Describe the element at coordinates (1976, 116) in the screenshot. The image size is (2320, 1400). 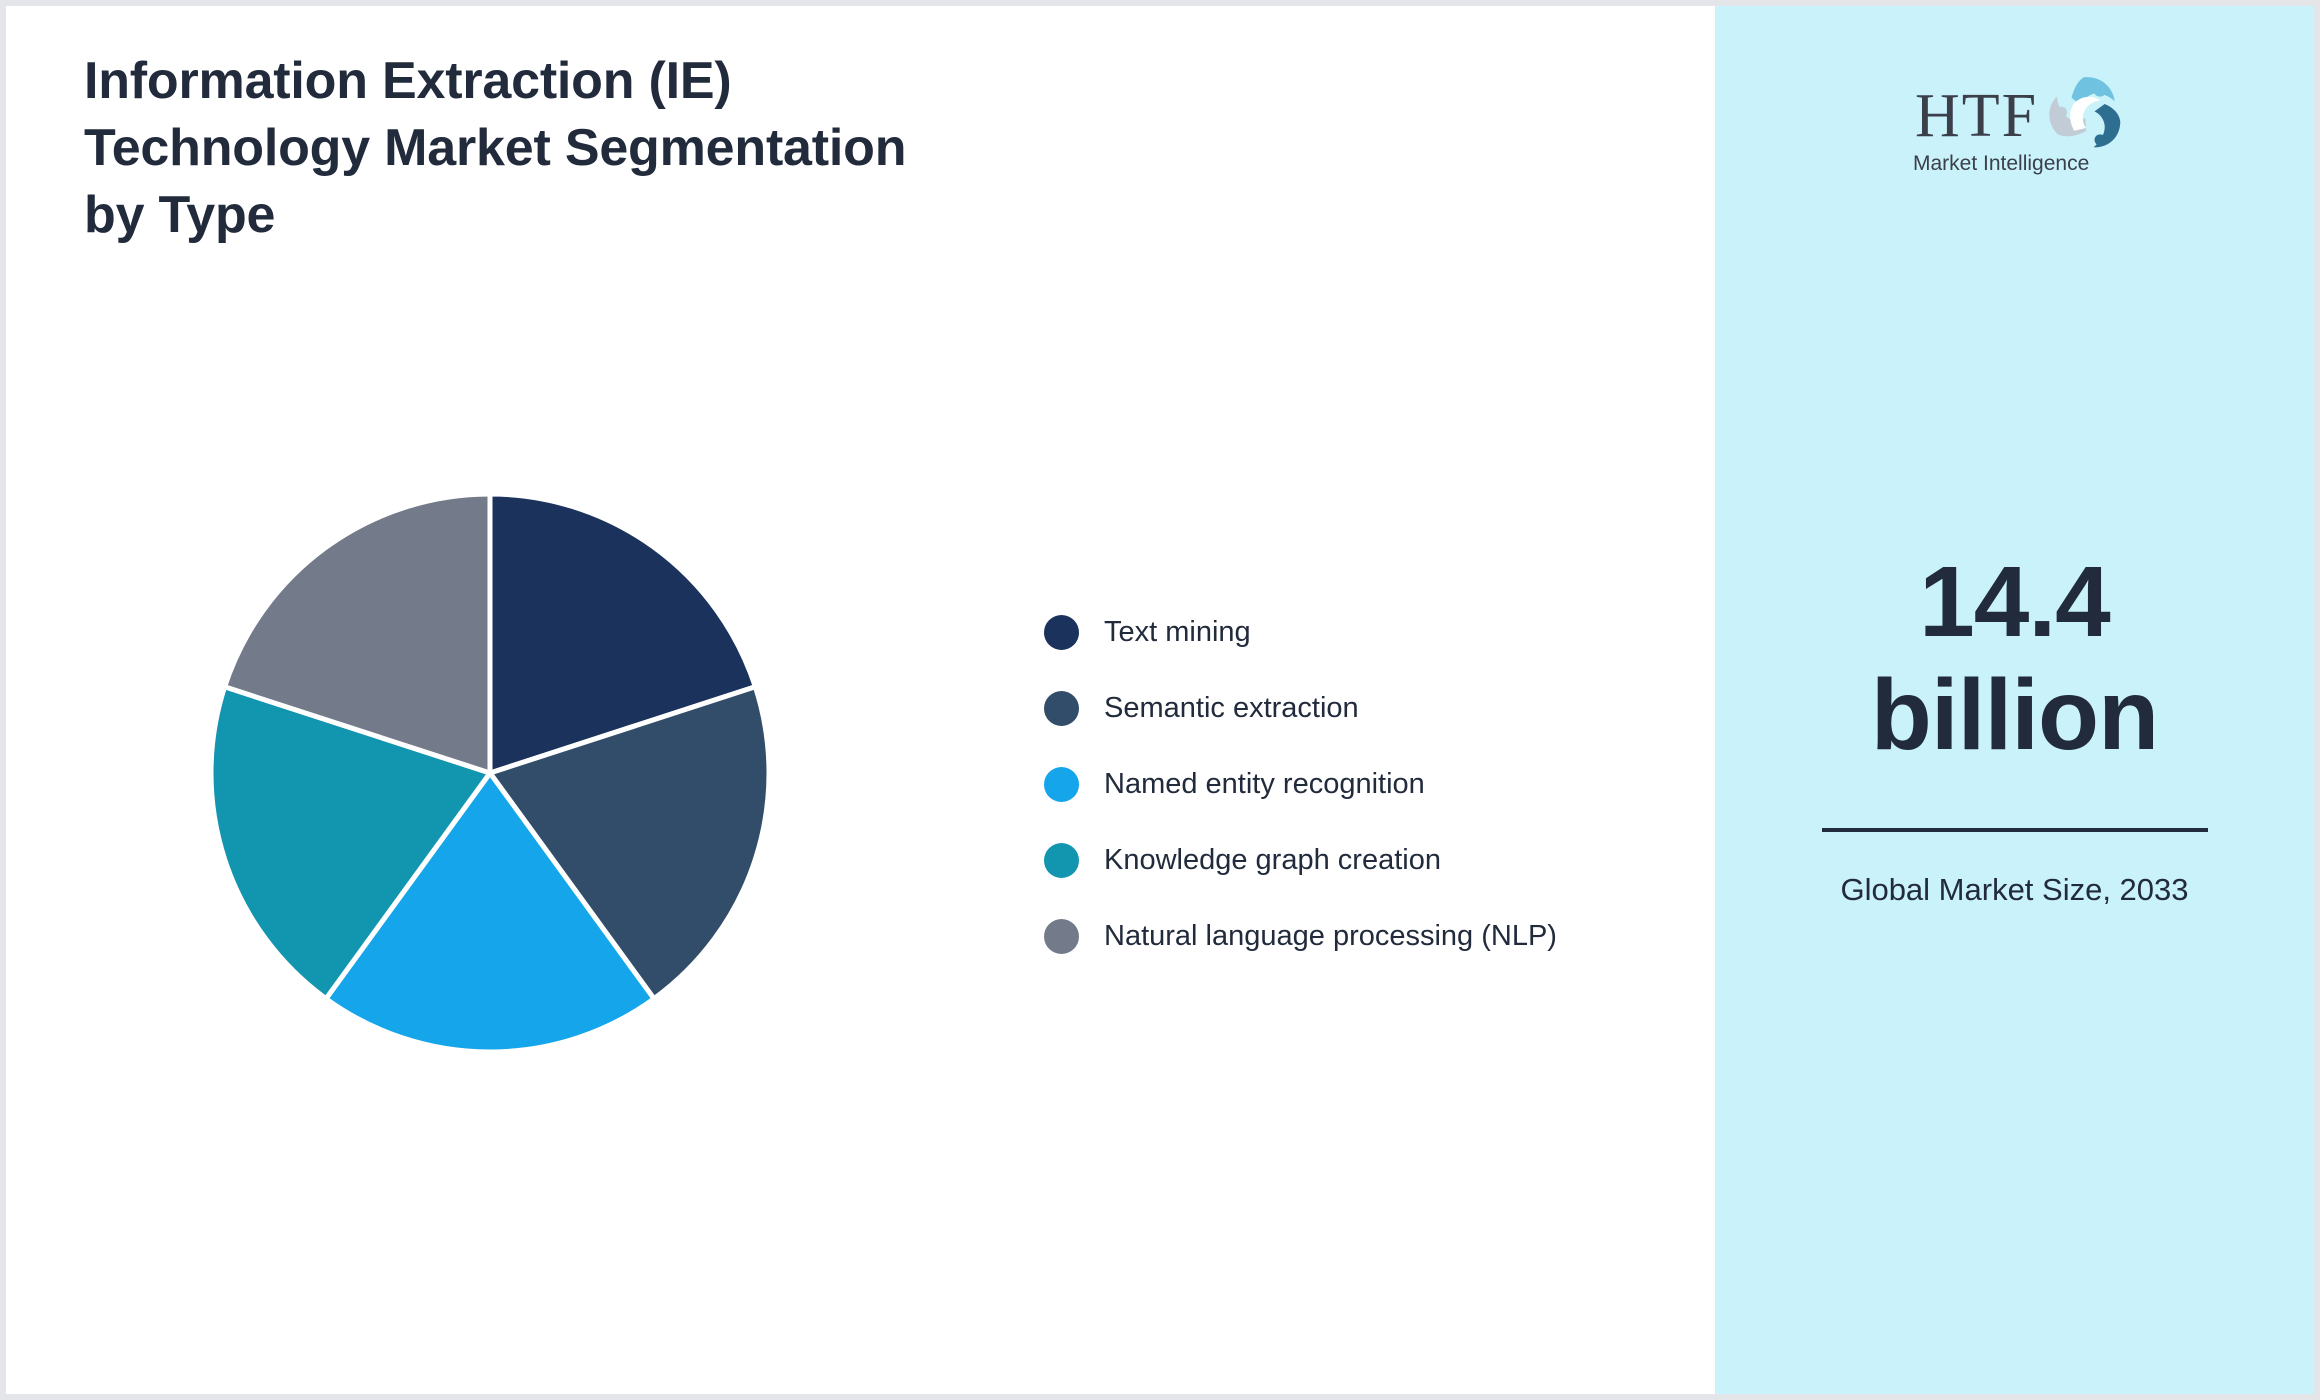
I see `svg-text: HTF` at that location.